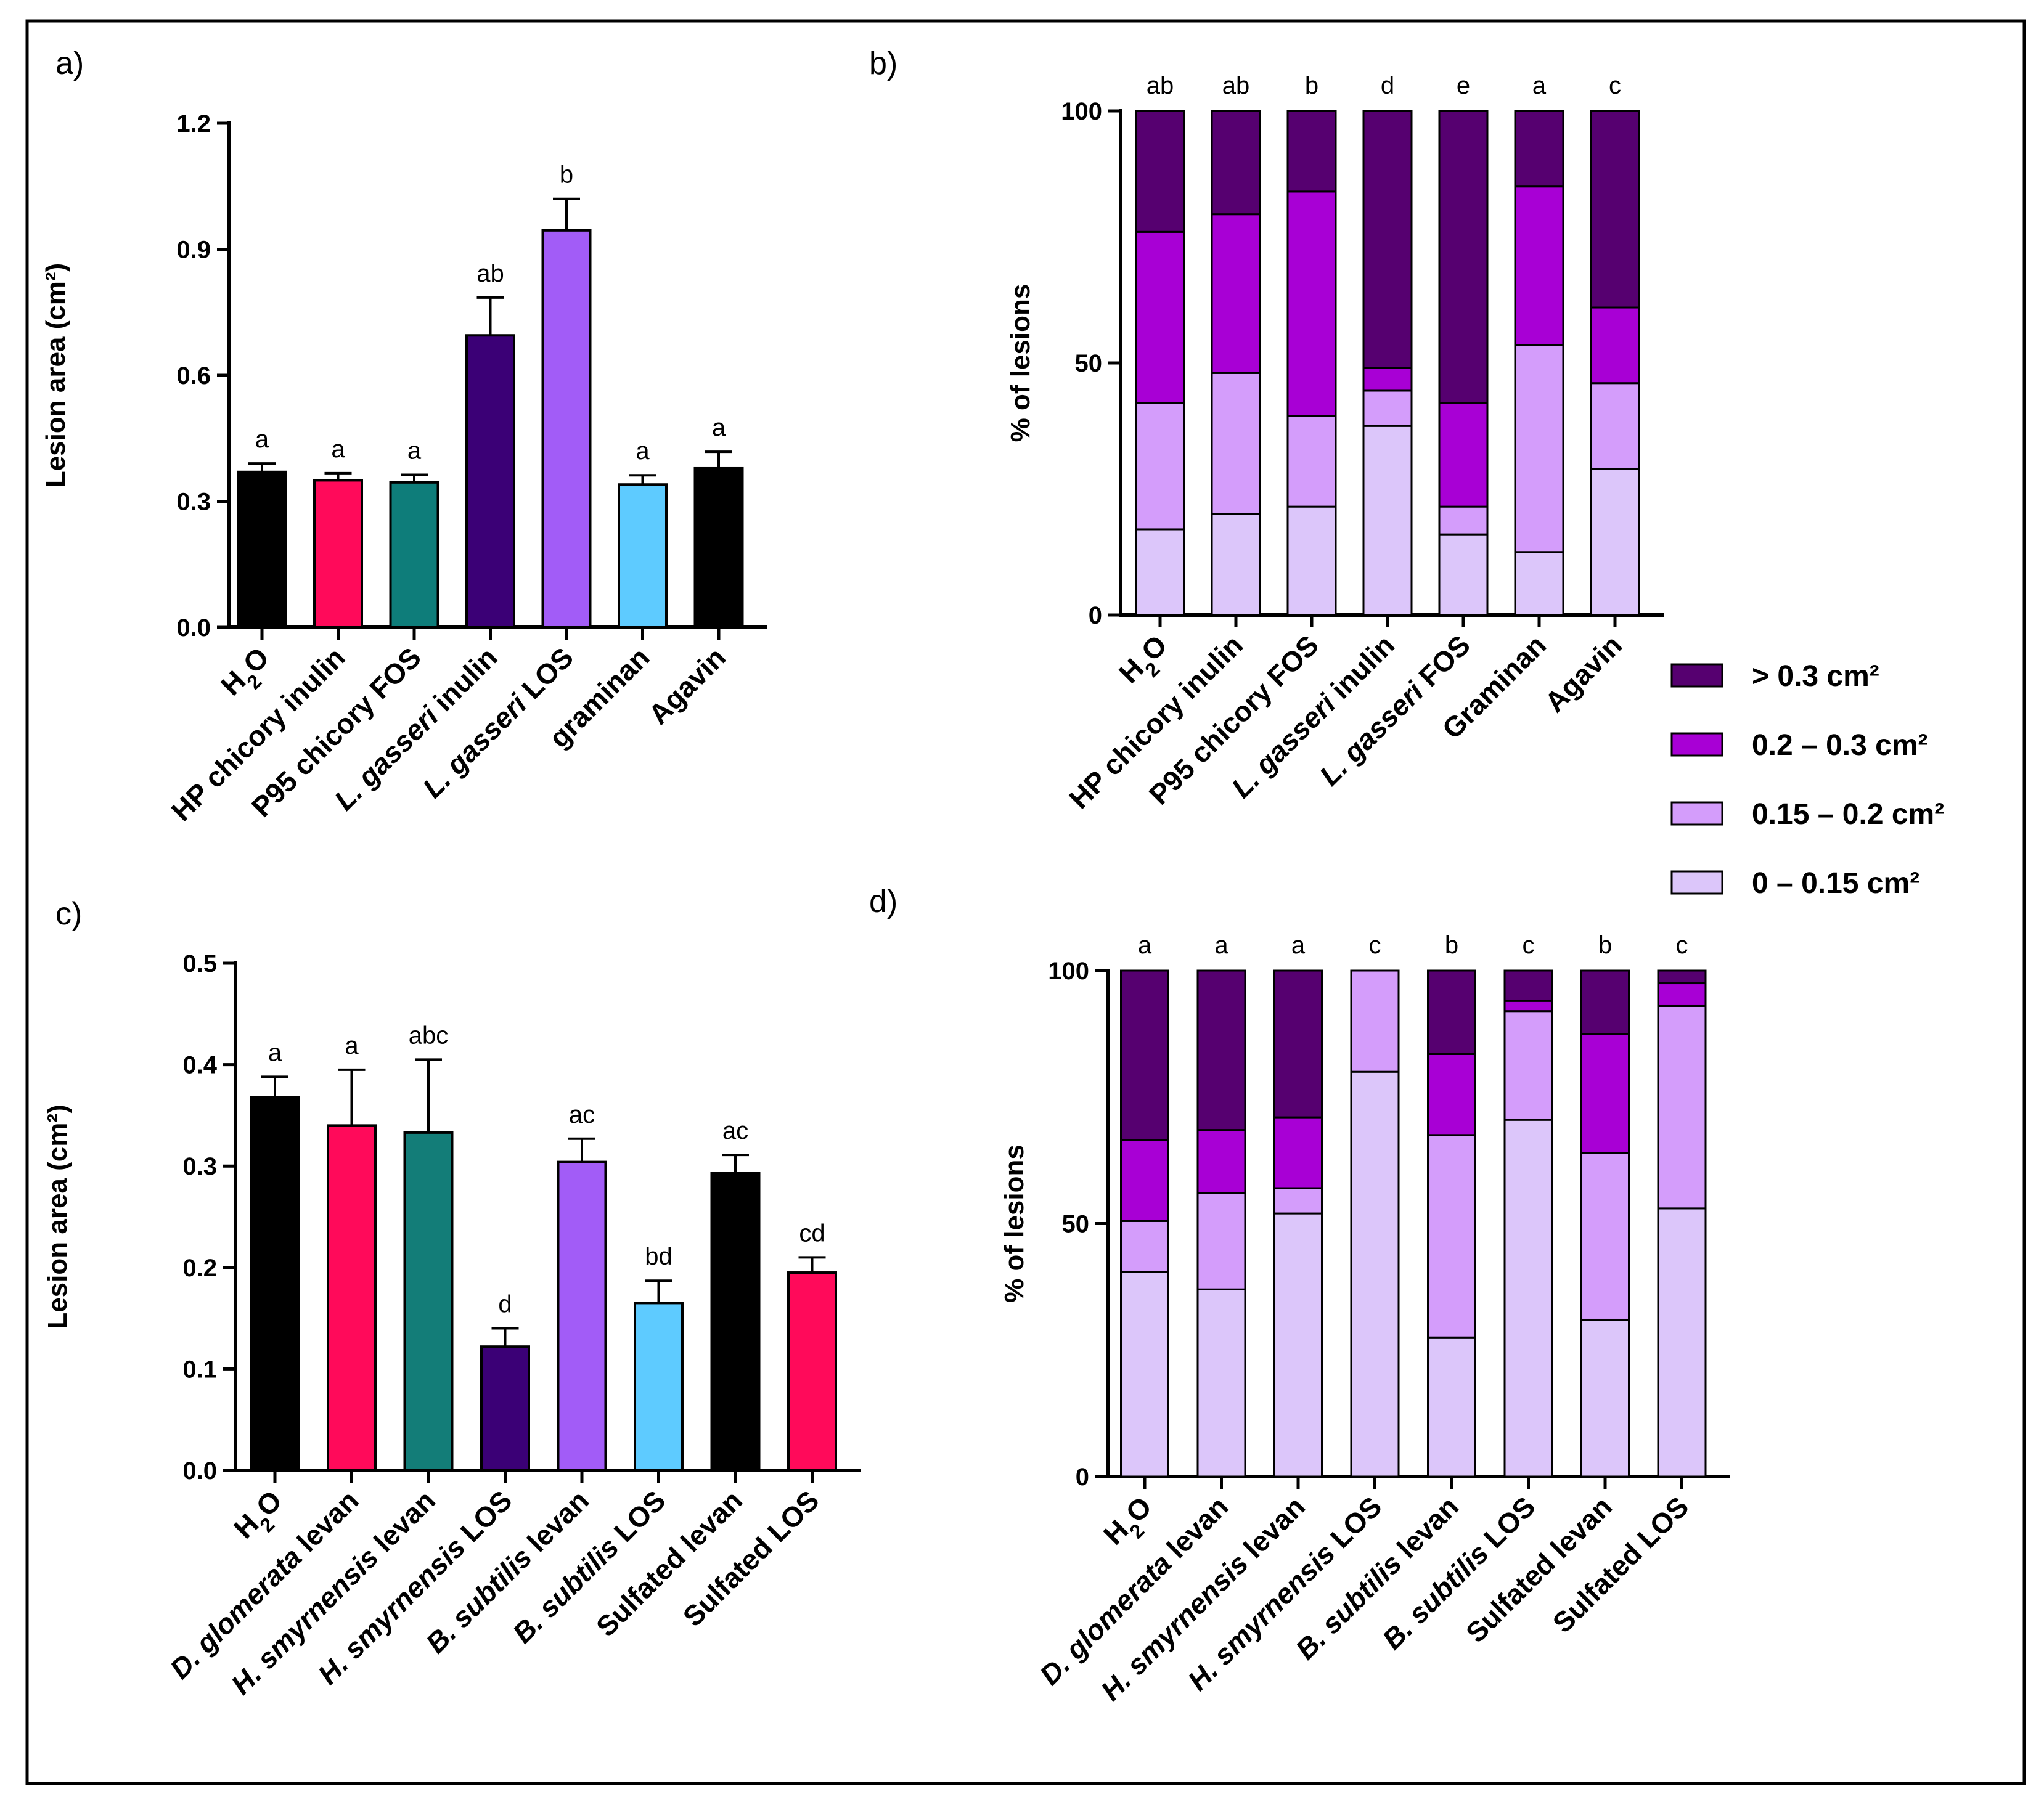 The width and height of the screenshot is (2044, 1797). I want to click on y-tick-label: 50, so click(1076, 1224).